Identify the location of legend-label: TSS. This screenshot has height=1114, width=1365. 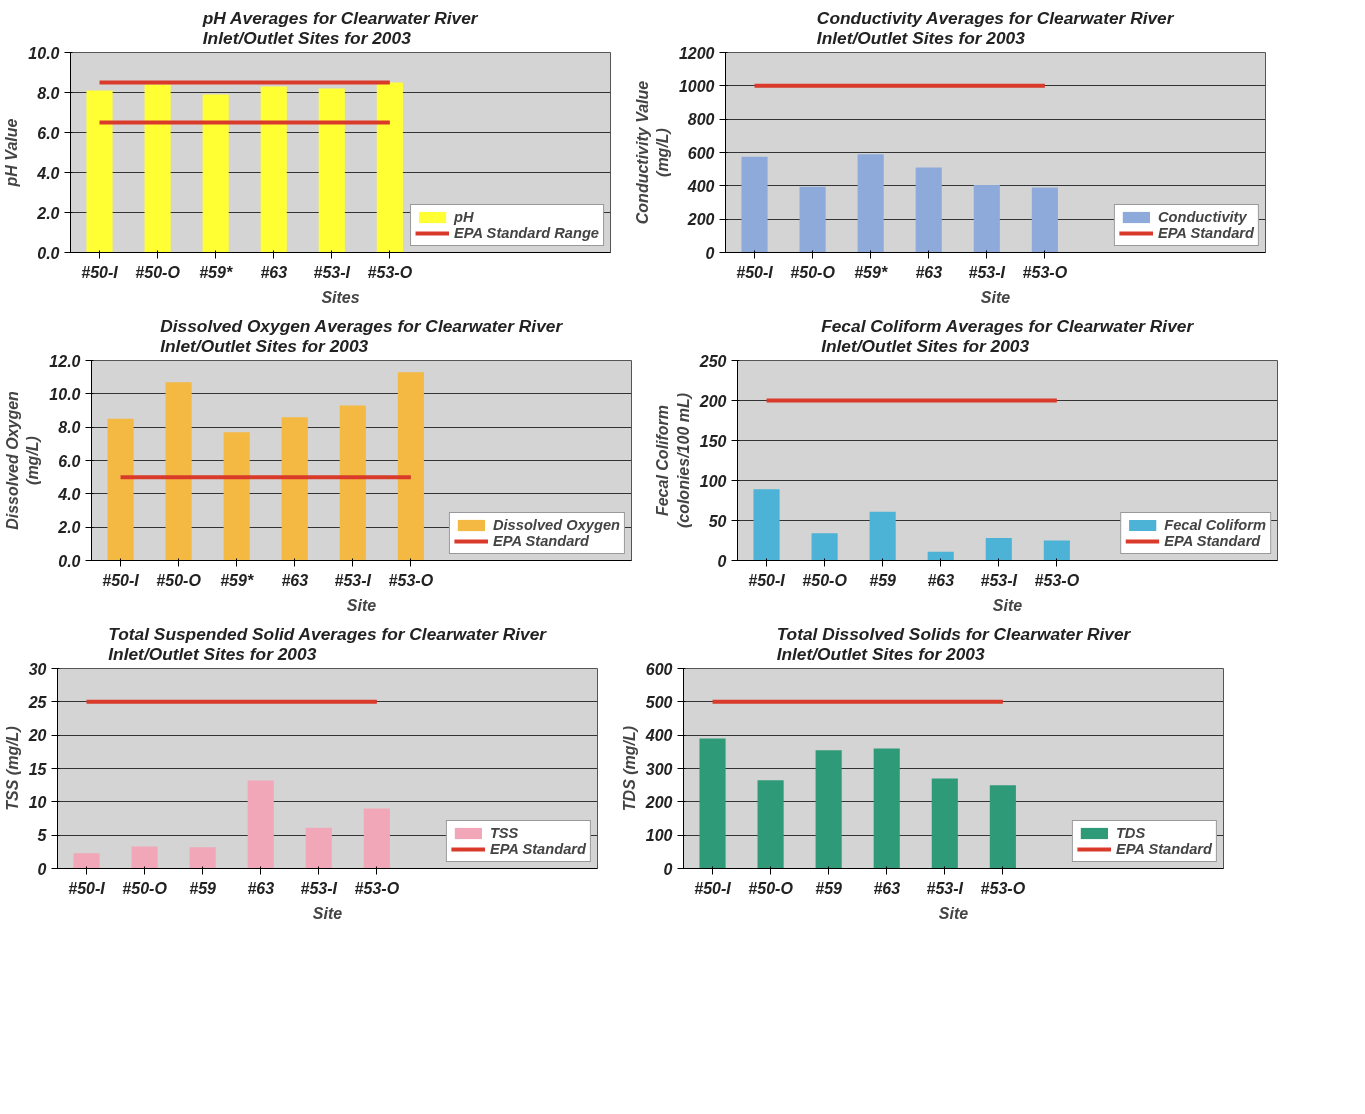
(504, 833).